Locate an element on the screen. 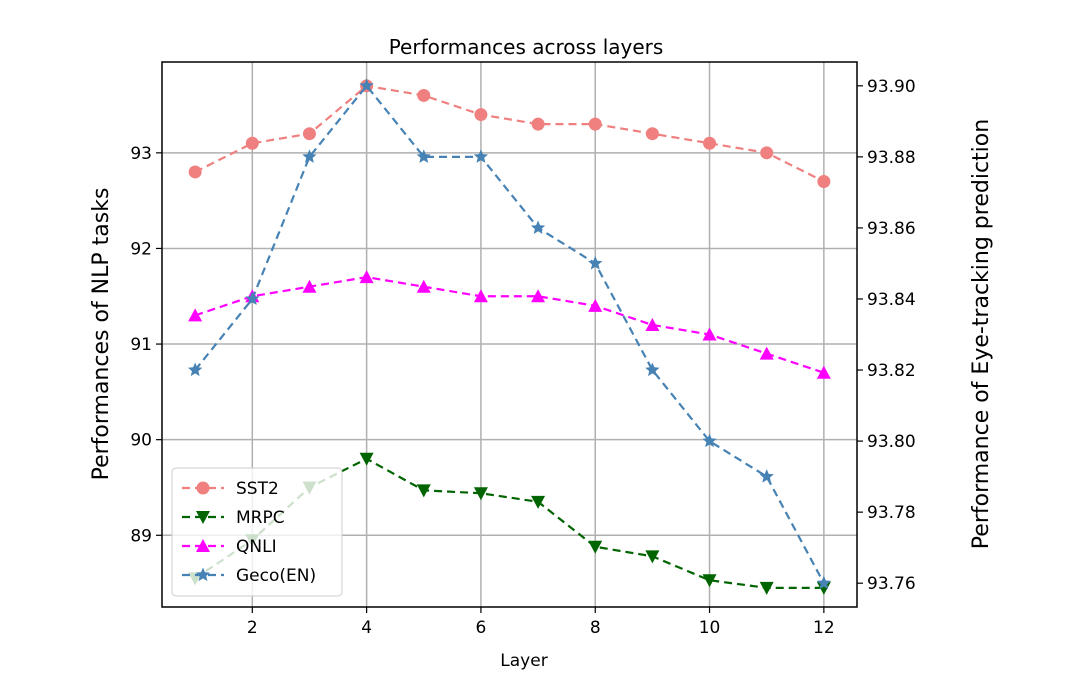 The image size is (1080, 699). x-axis-label: Layer is located at coordinates (523, 661).